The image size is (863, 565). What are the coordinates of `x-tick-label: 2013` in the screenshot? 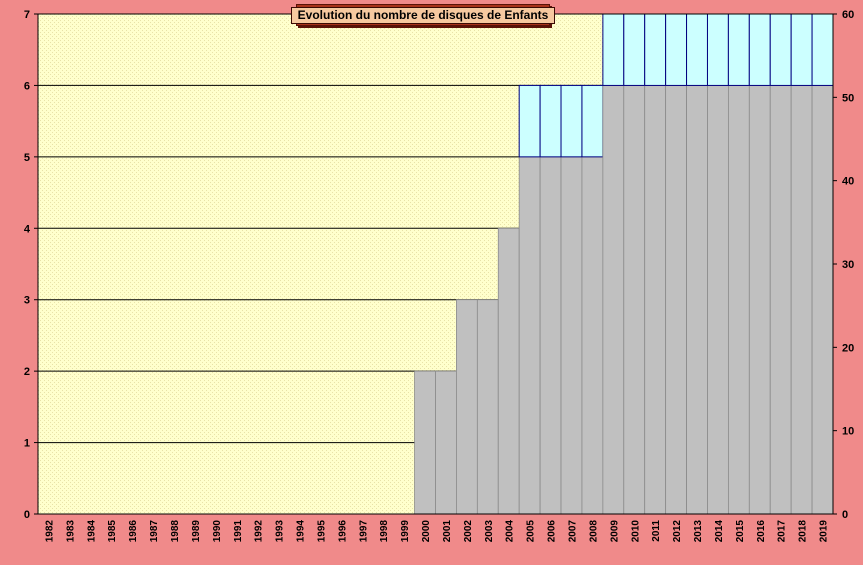 It's located at (698, 531).